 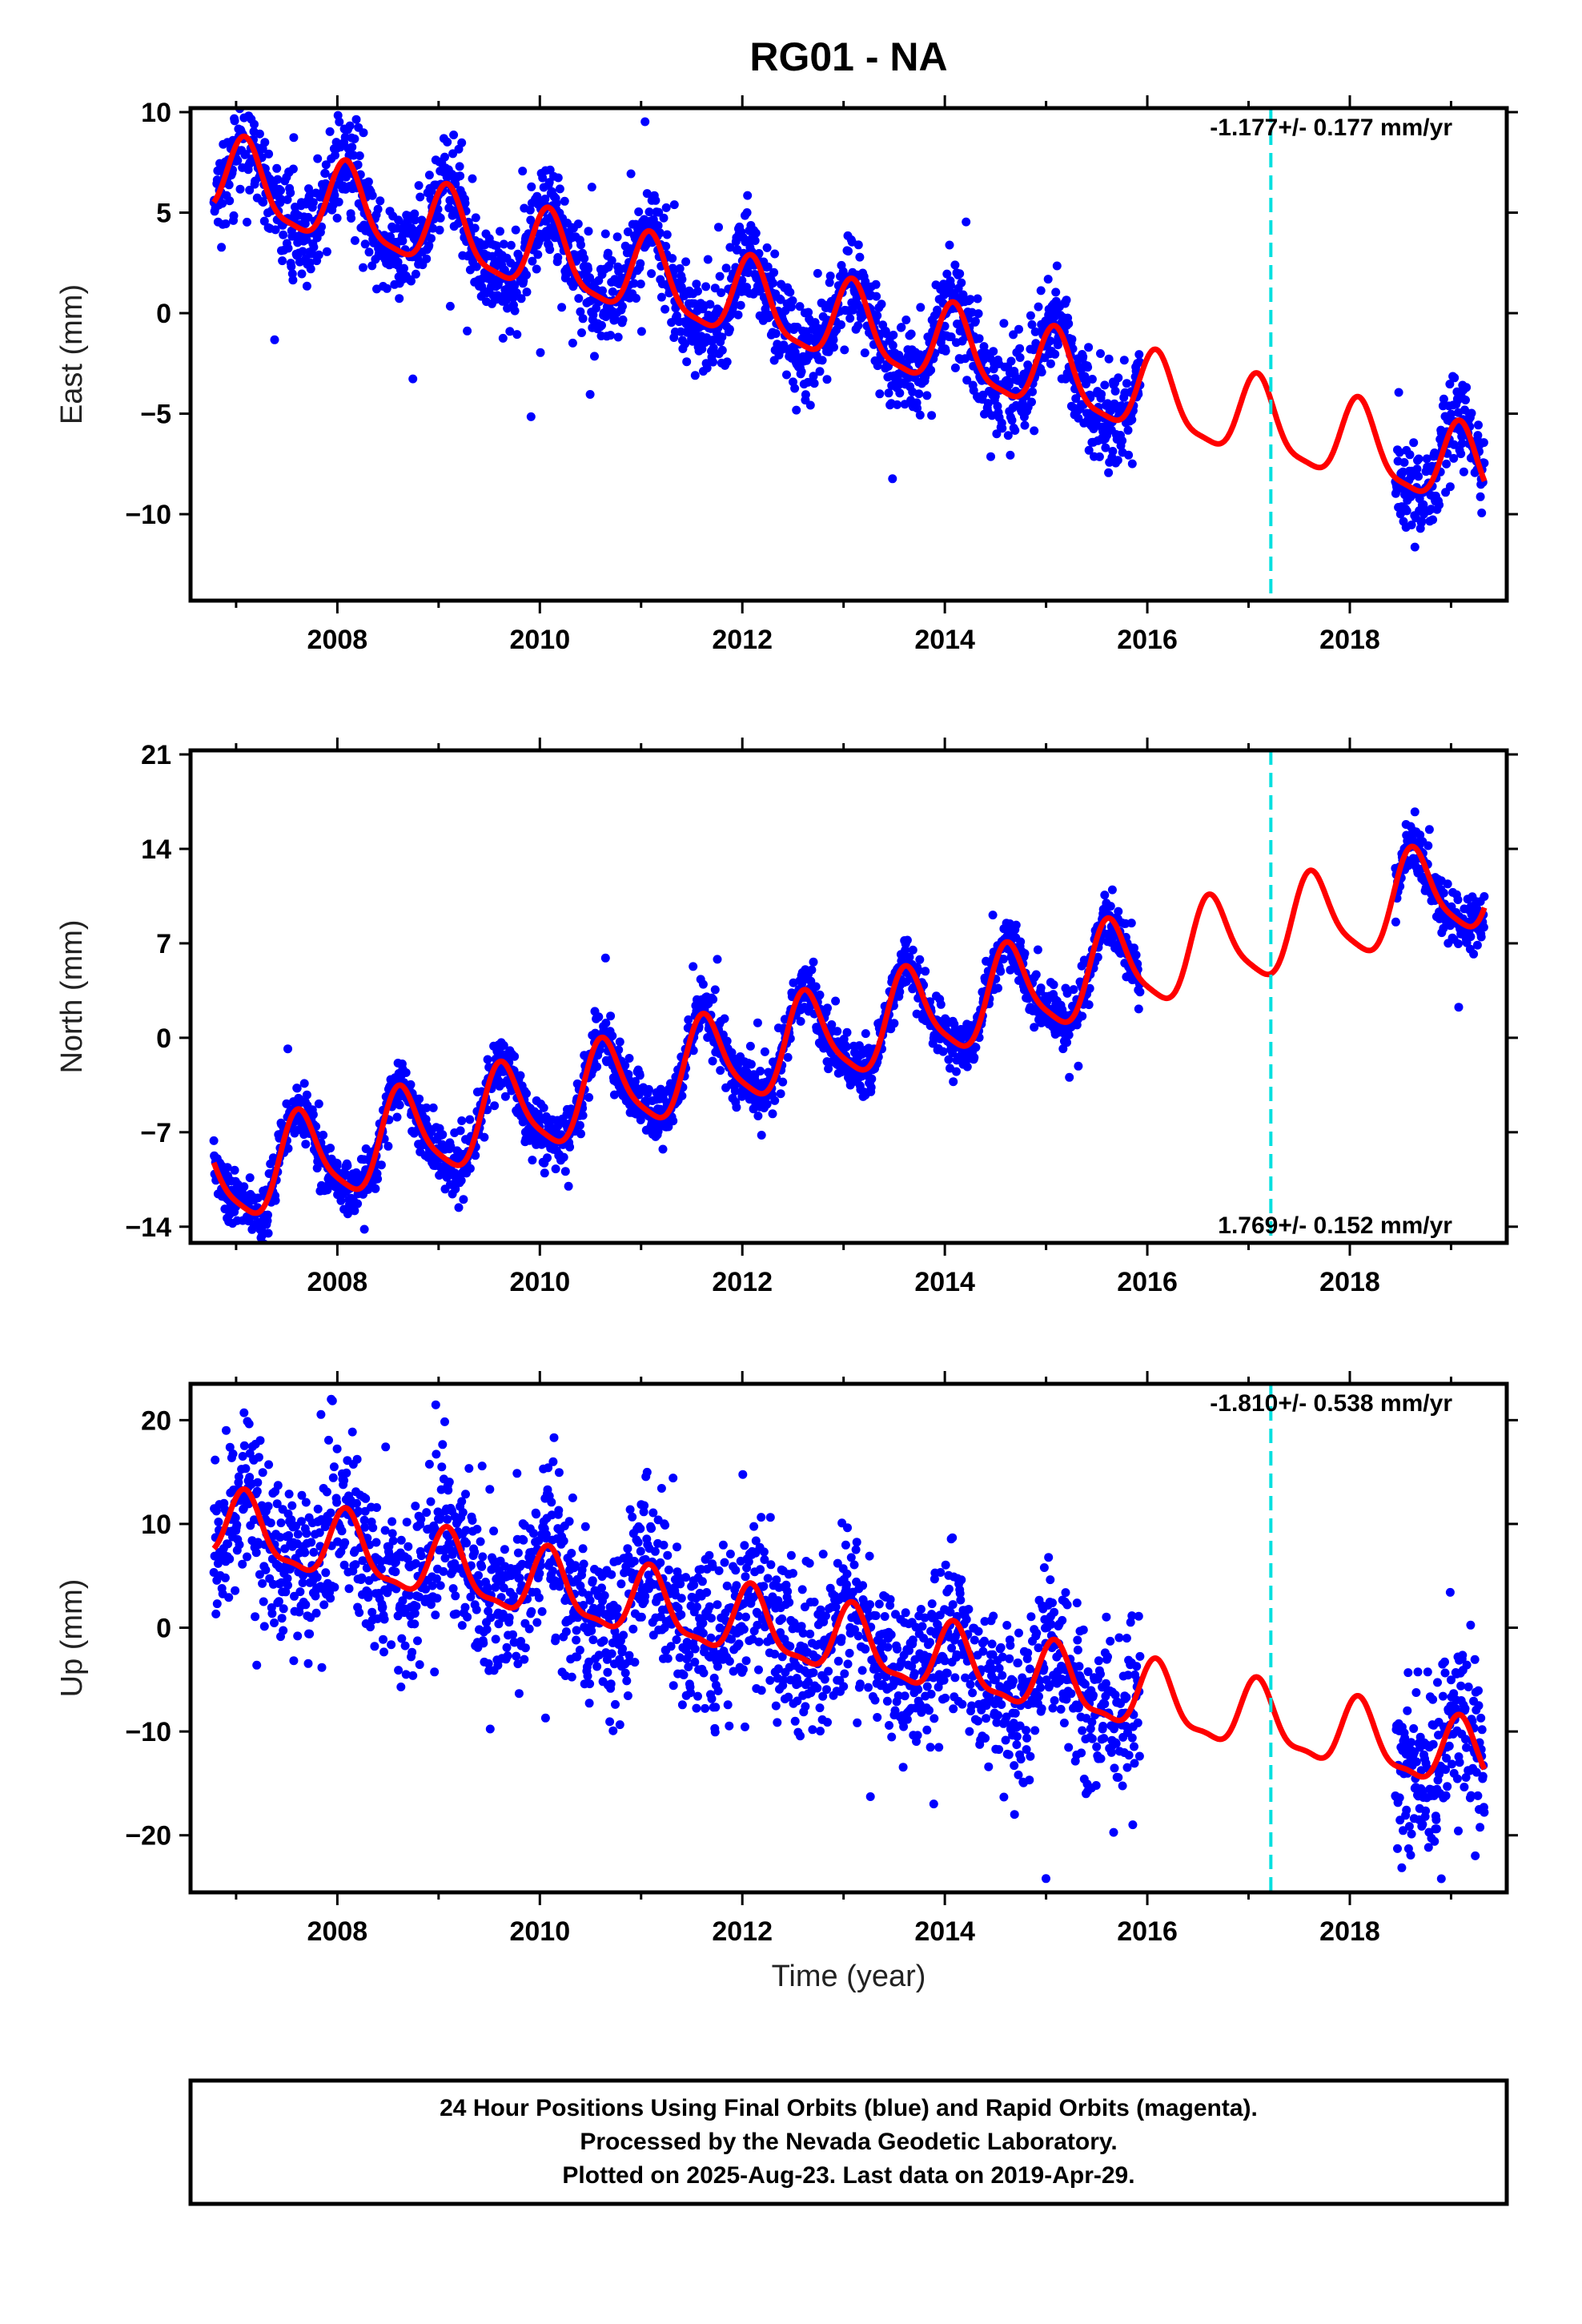 I want to click on east-y-tick-label: 10, so click(x=156, y=113).